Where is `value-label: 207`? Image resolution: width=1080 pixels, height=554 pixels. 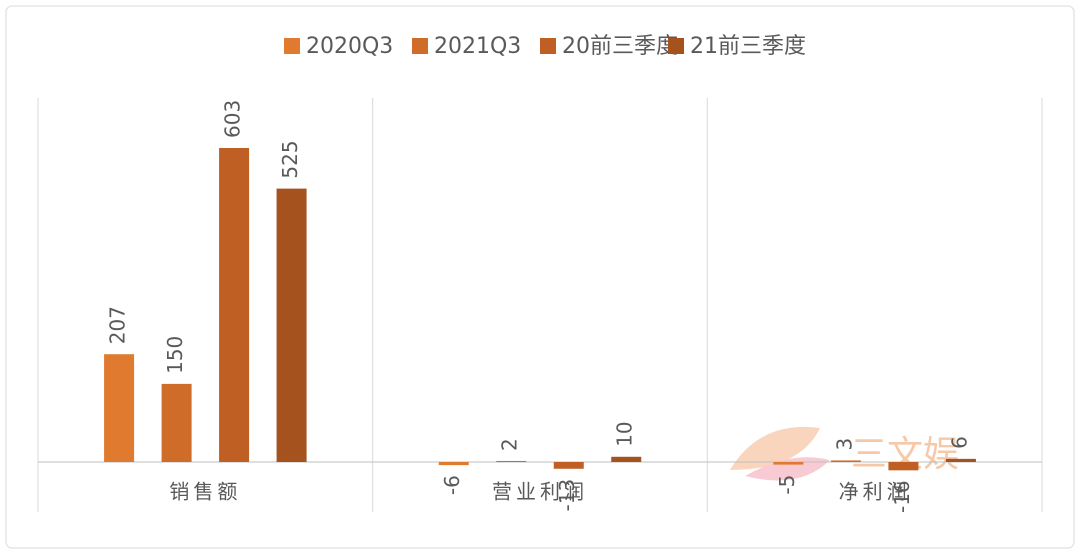
value-label: 207 is located at coordinates (118, 325).